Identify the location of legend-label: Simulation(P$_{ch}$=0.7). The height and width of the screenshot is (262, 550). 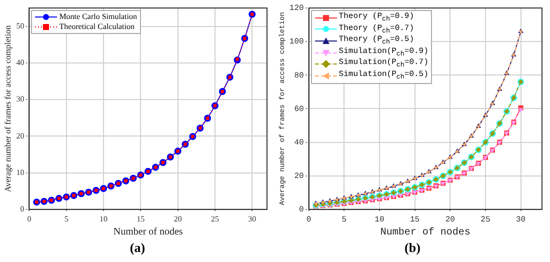
(383, 64).